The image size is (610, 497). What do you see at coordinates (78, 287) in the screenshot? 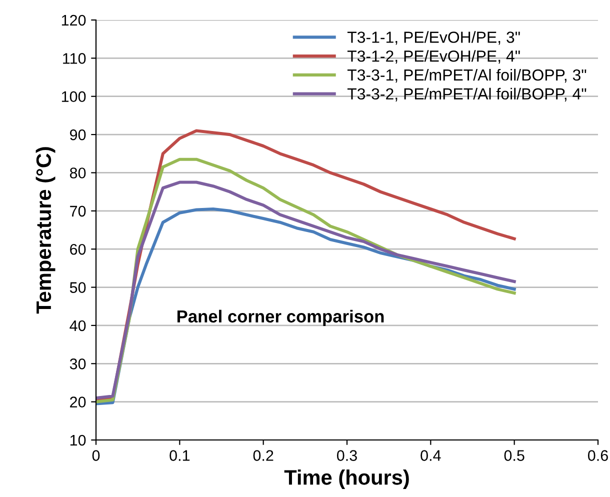
I see `y-tick-label: 50` at bounding box center [78, 287].